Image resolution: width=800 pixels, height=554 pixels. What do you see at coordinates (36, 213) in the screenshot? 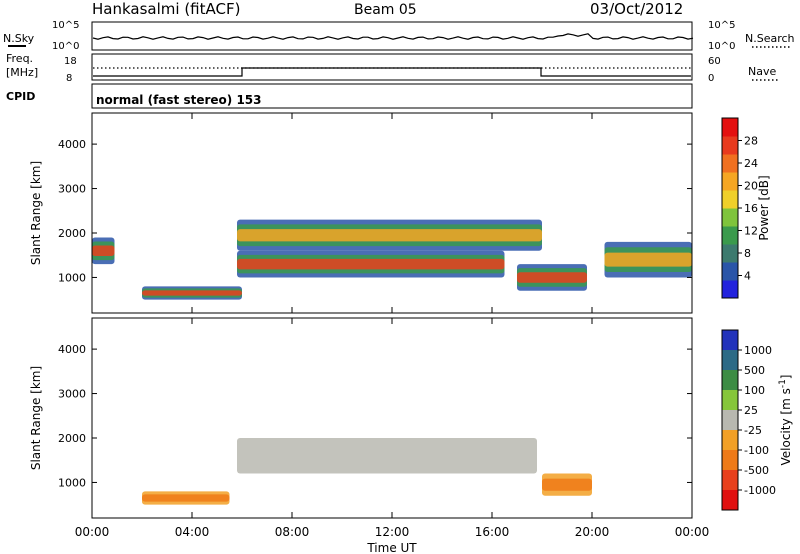
I see `power-y-axis-label: Slant Range [km]` at bounding box center [36, 213].